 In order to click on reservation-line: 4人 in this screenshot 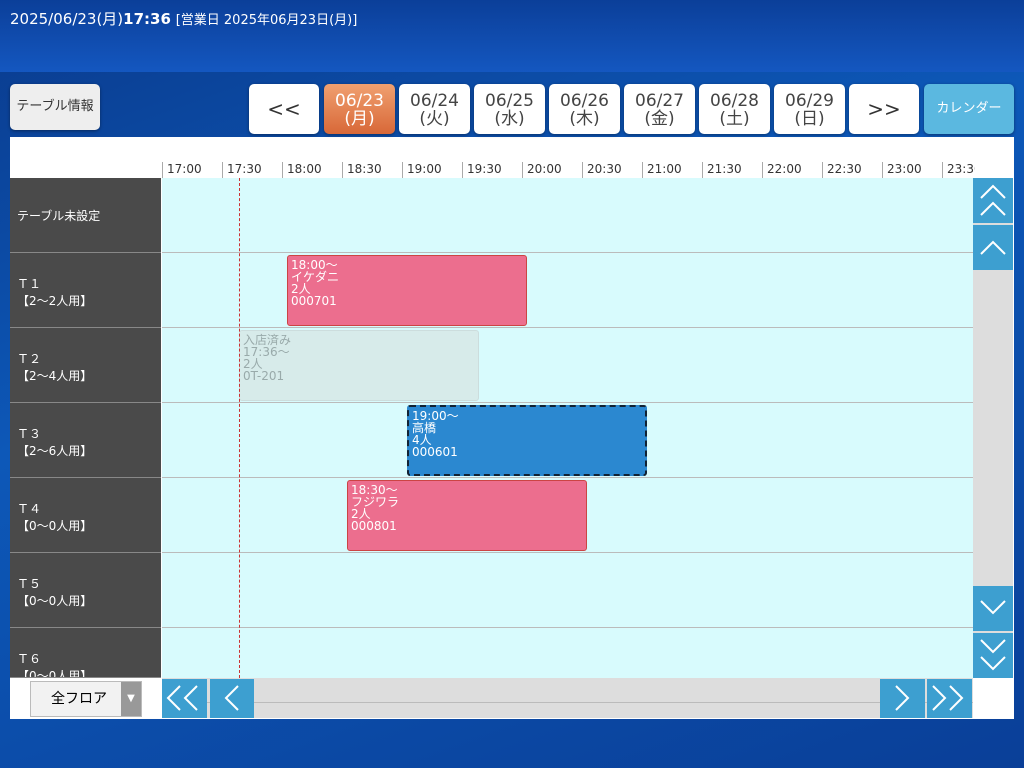, I will do `click(422, 440)`.